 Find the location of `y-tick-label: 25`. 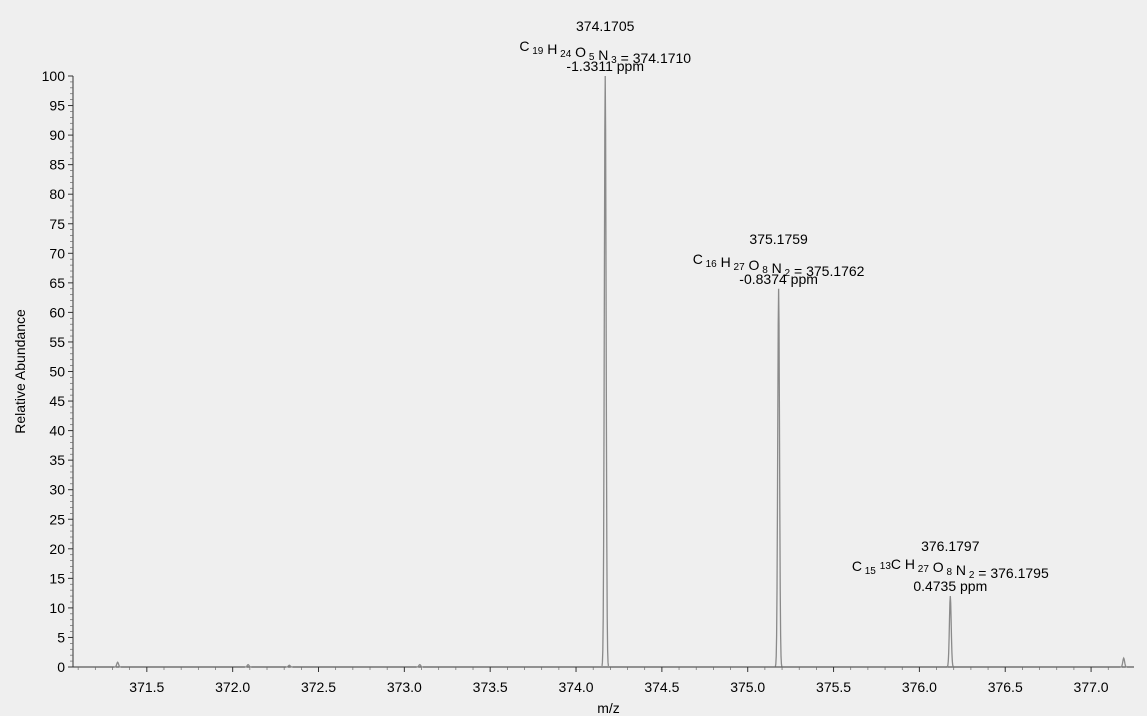

y-tick-label: 25 is located at coordinates (57, 519).